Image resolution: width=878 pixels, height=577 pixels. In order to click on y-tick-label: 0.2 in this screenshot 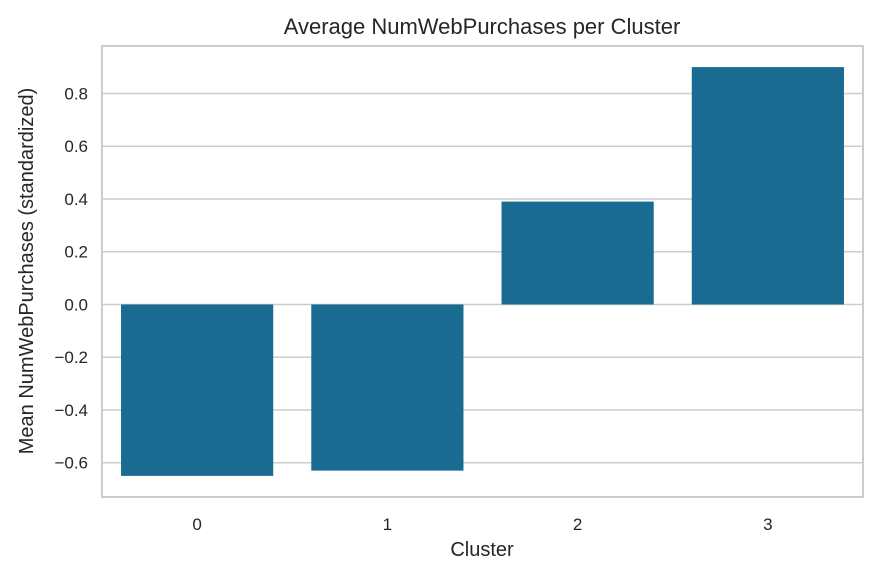, I will do `click(76, 252)`.